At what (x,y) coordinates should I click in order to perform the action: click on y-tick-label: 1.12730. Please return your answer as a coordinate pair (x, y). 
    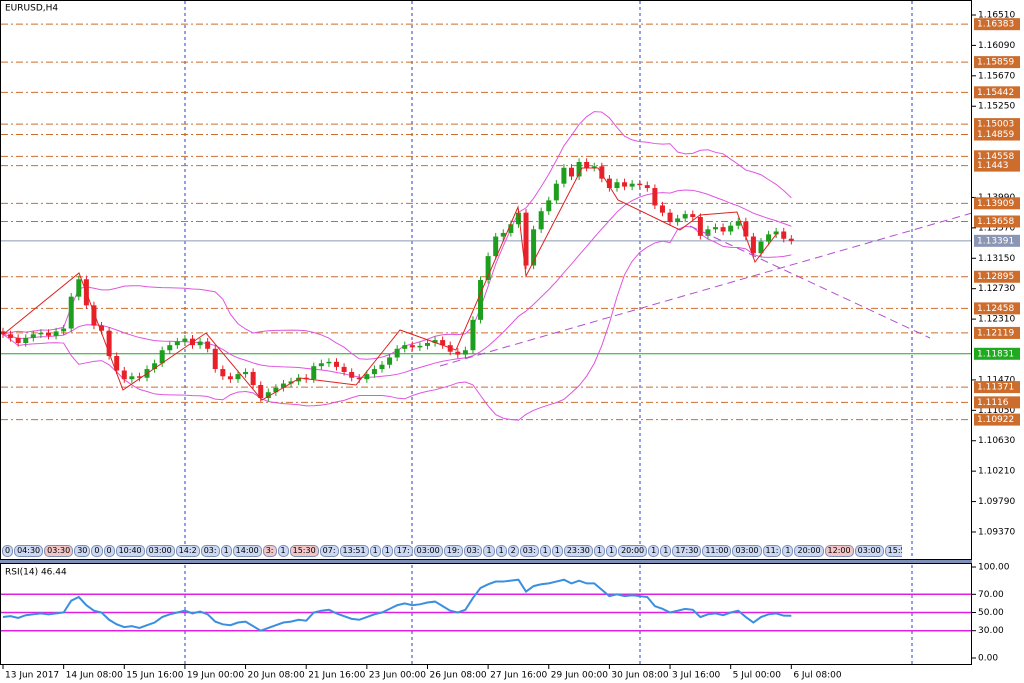
    Looking at the image, I should click on (996, 289).